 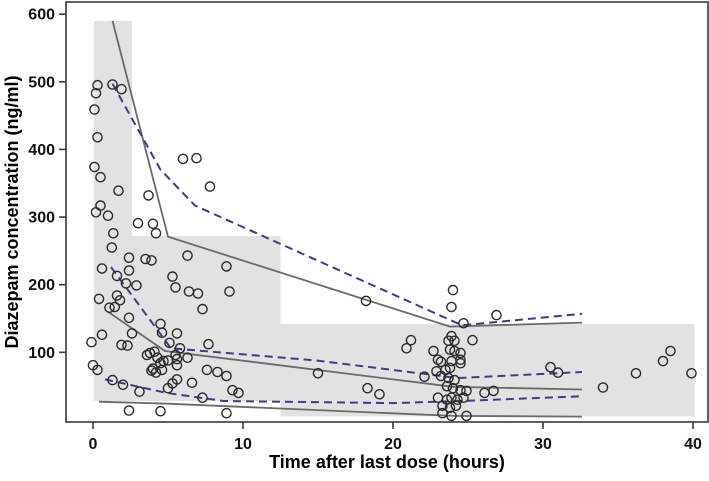 What do you see at coordinates (41, 150) in the screenshot?
I see `y-tick-label: 400` at bounding box center [41, 150].